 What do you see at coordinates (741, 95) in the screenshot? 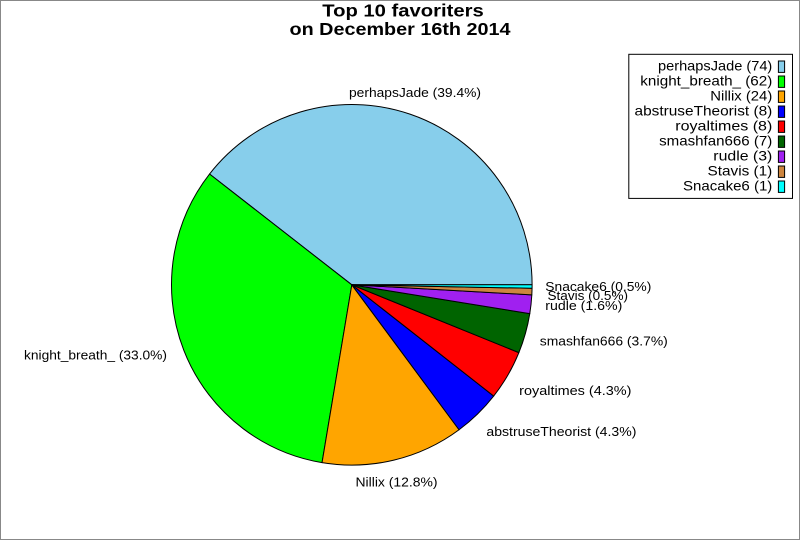
I see `svg-text: Nillix (24)` at bounding box center [741, 95].